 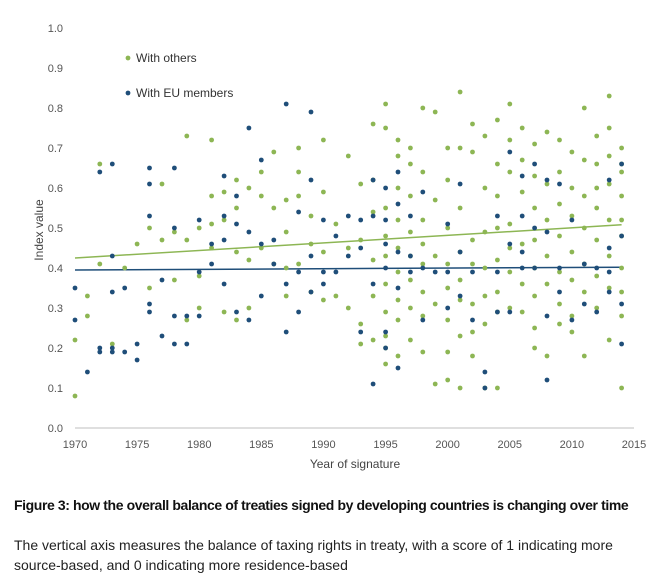 I want to click on y-tick-label: 0.1, so click(x=55, y=389).